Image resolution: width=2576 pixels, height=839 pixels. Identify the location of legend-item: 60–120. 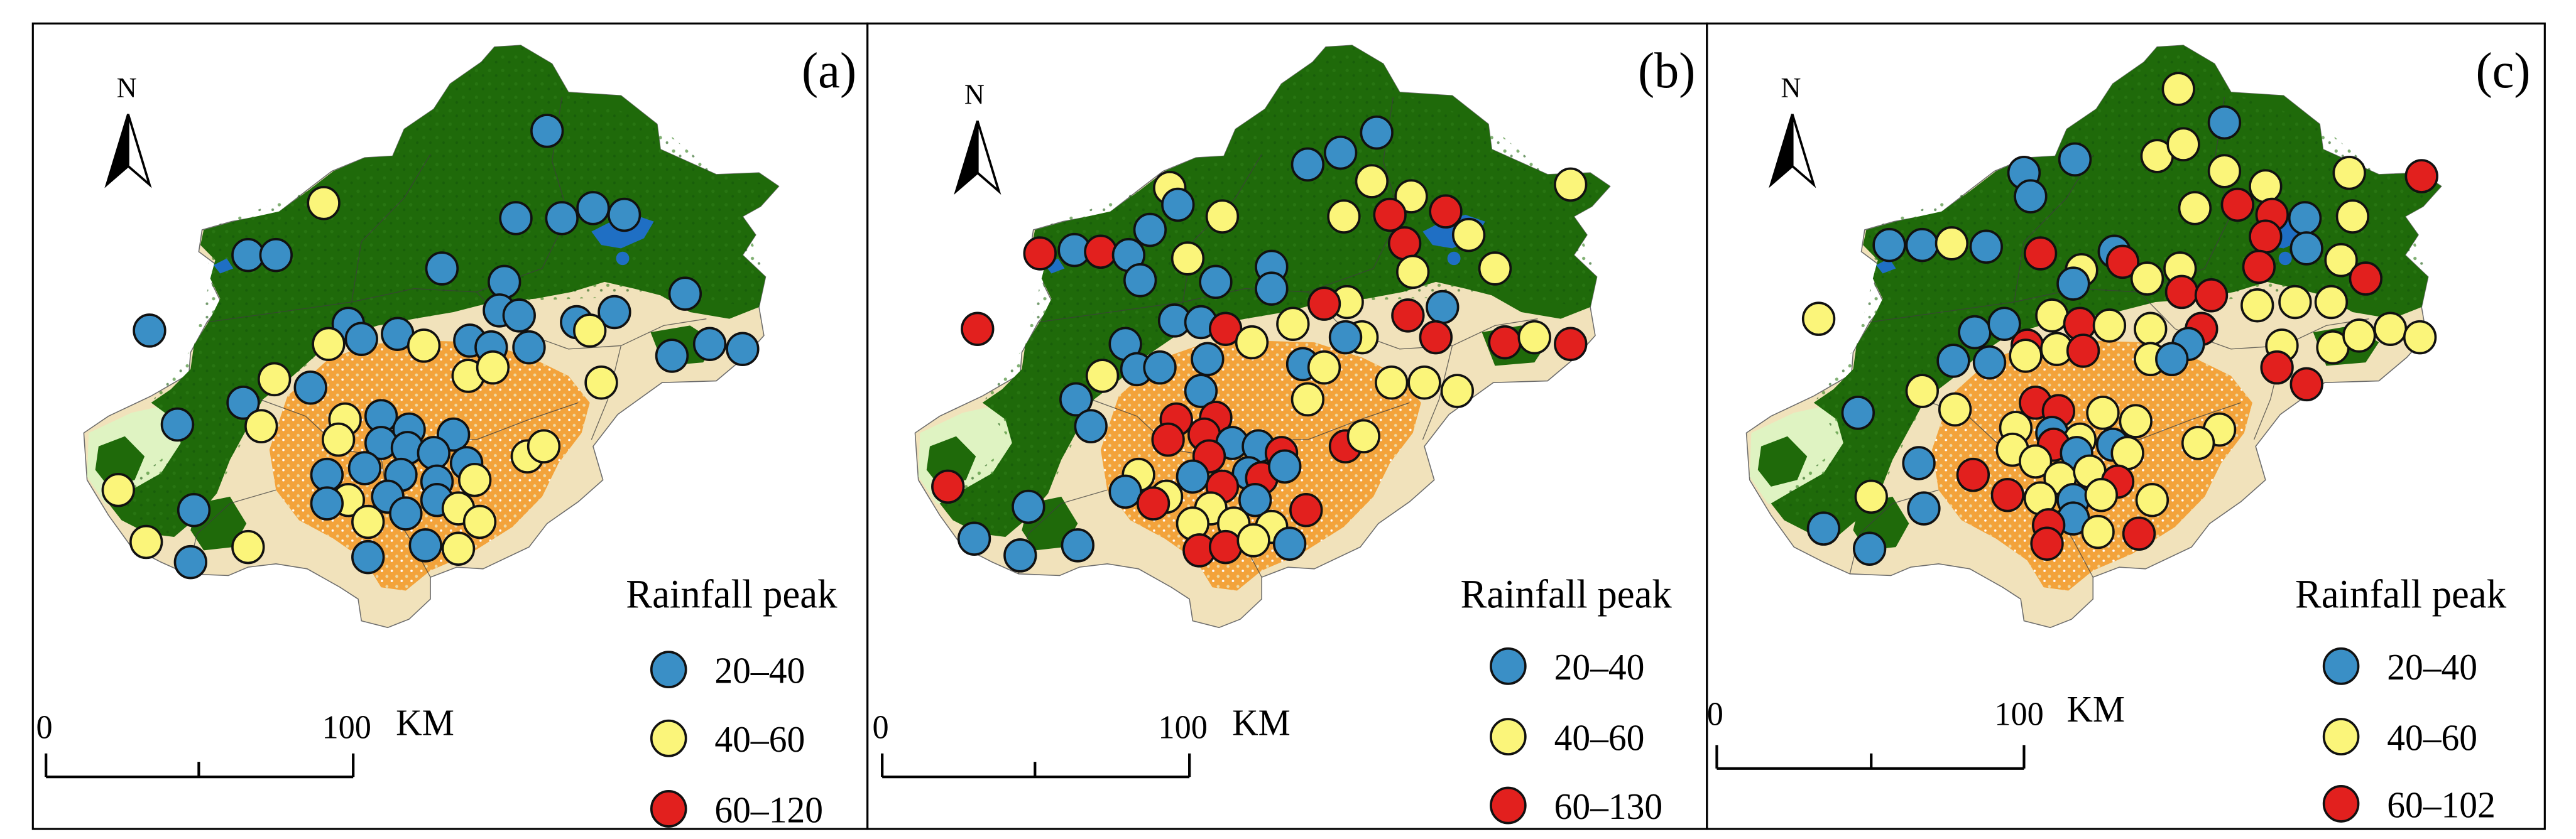
(736, 810).